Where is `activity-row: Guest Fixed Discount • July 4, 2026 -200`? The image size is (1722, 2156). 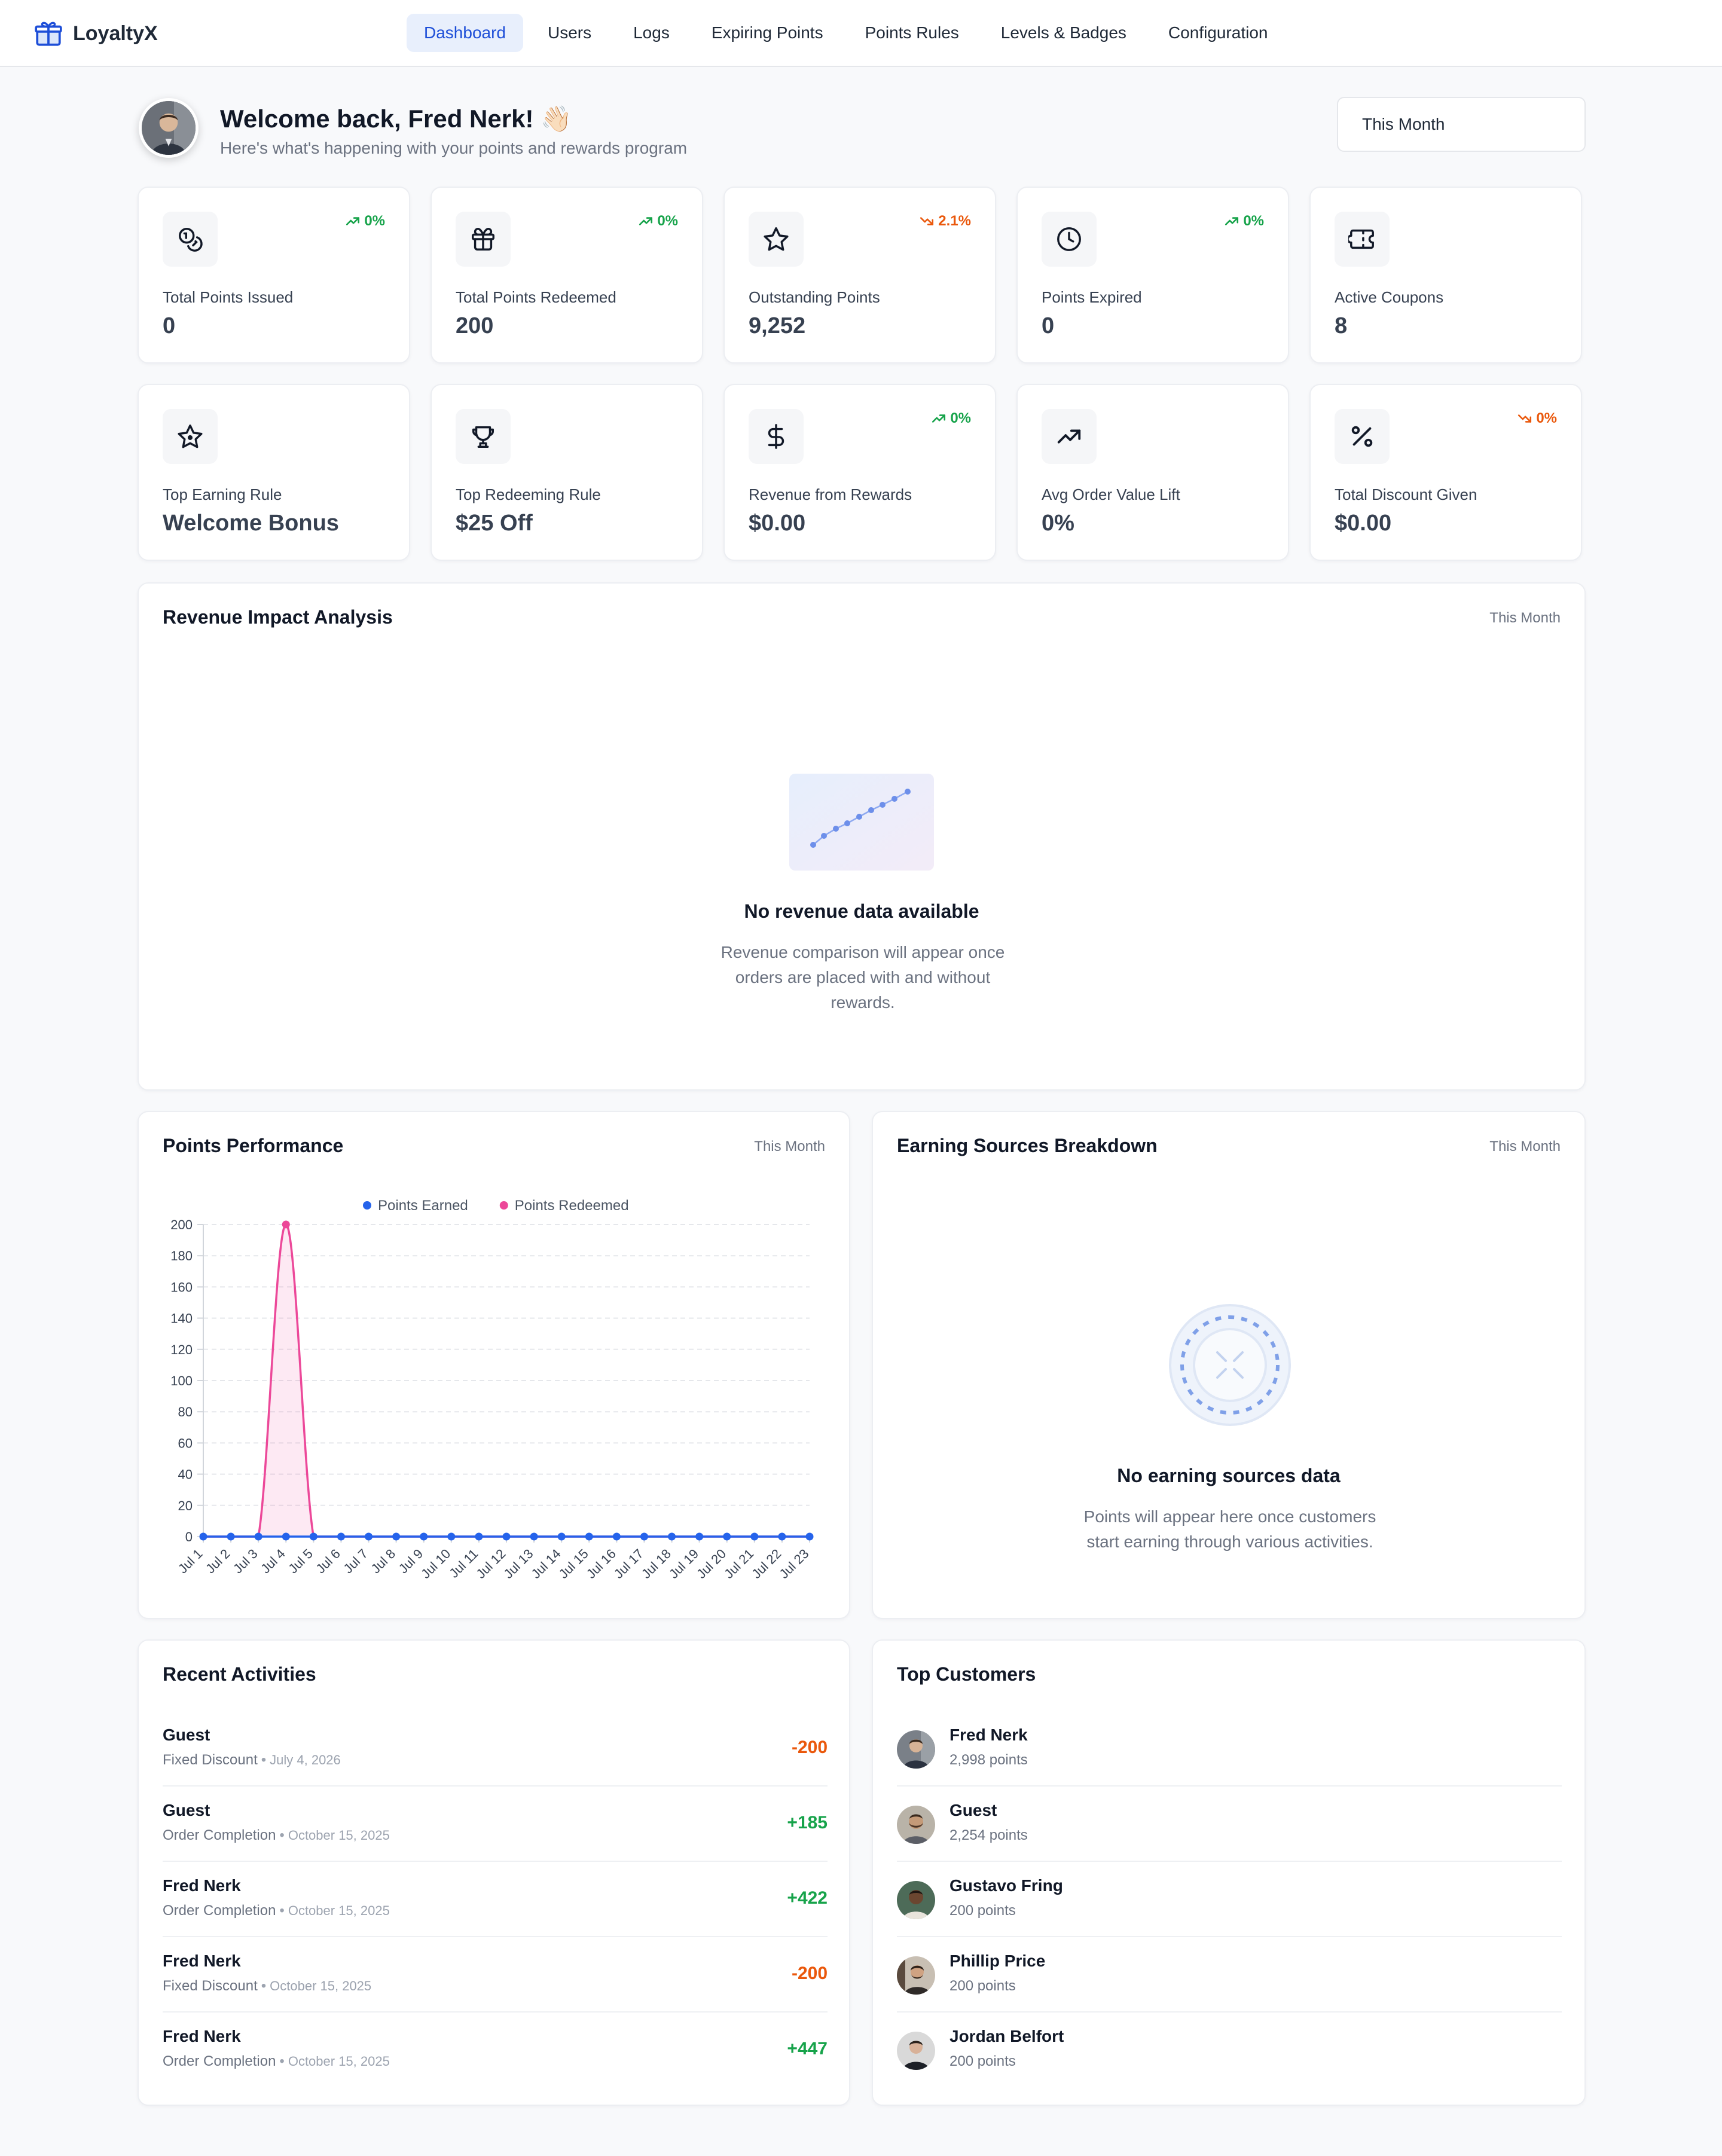
activity-row: Guest Fixed Discount • July 4, 2026 -200 is located at coordinates (495, 1749).